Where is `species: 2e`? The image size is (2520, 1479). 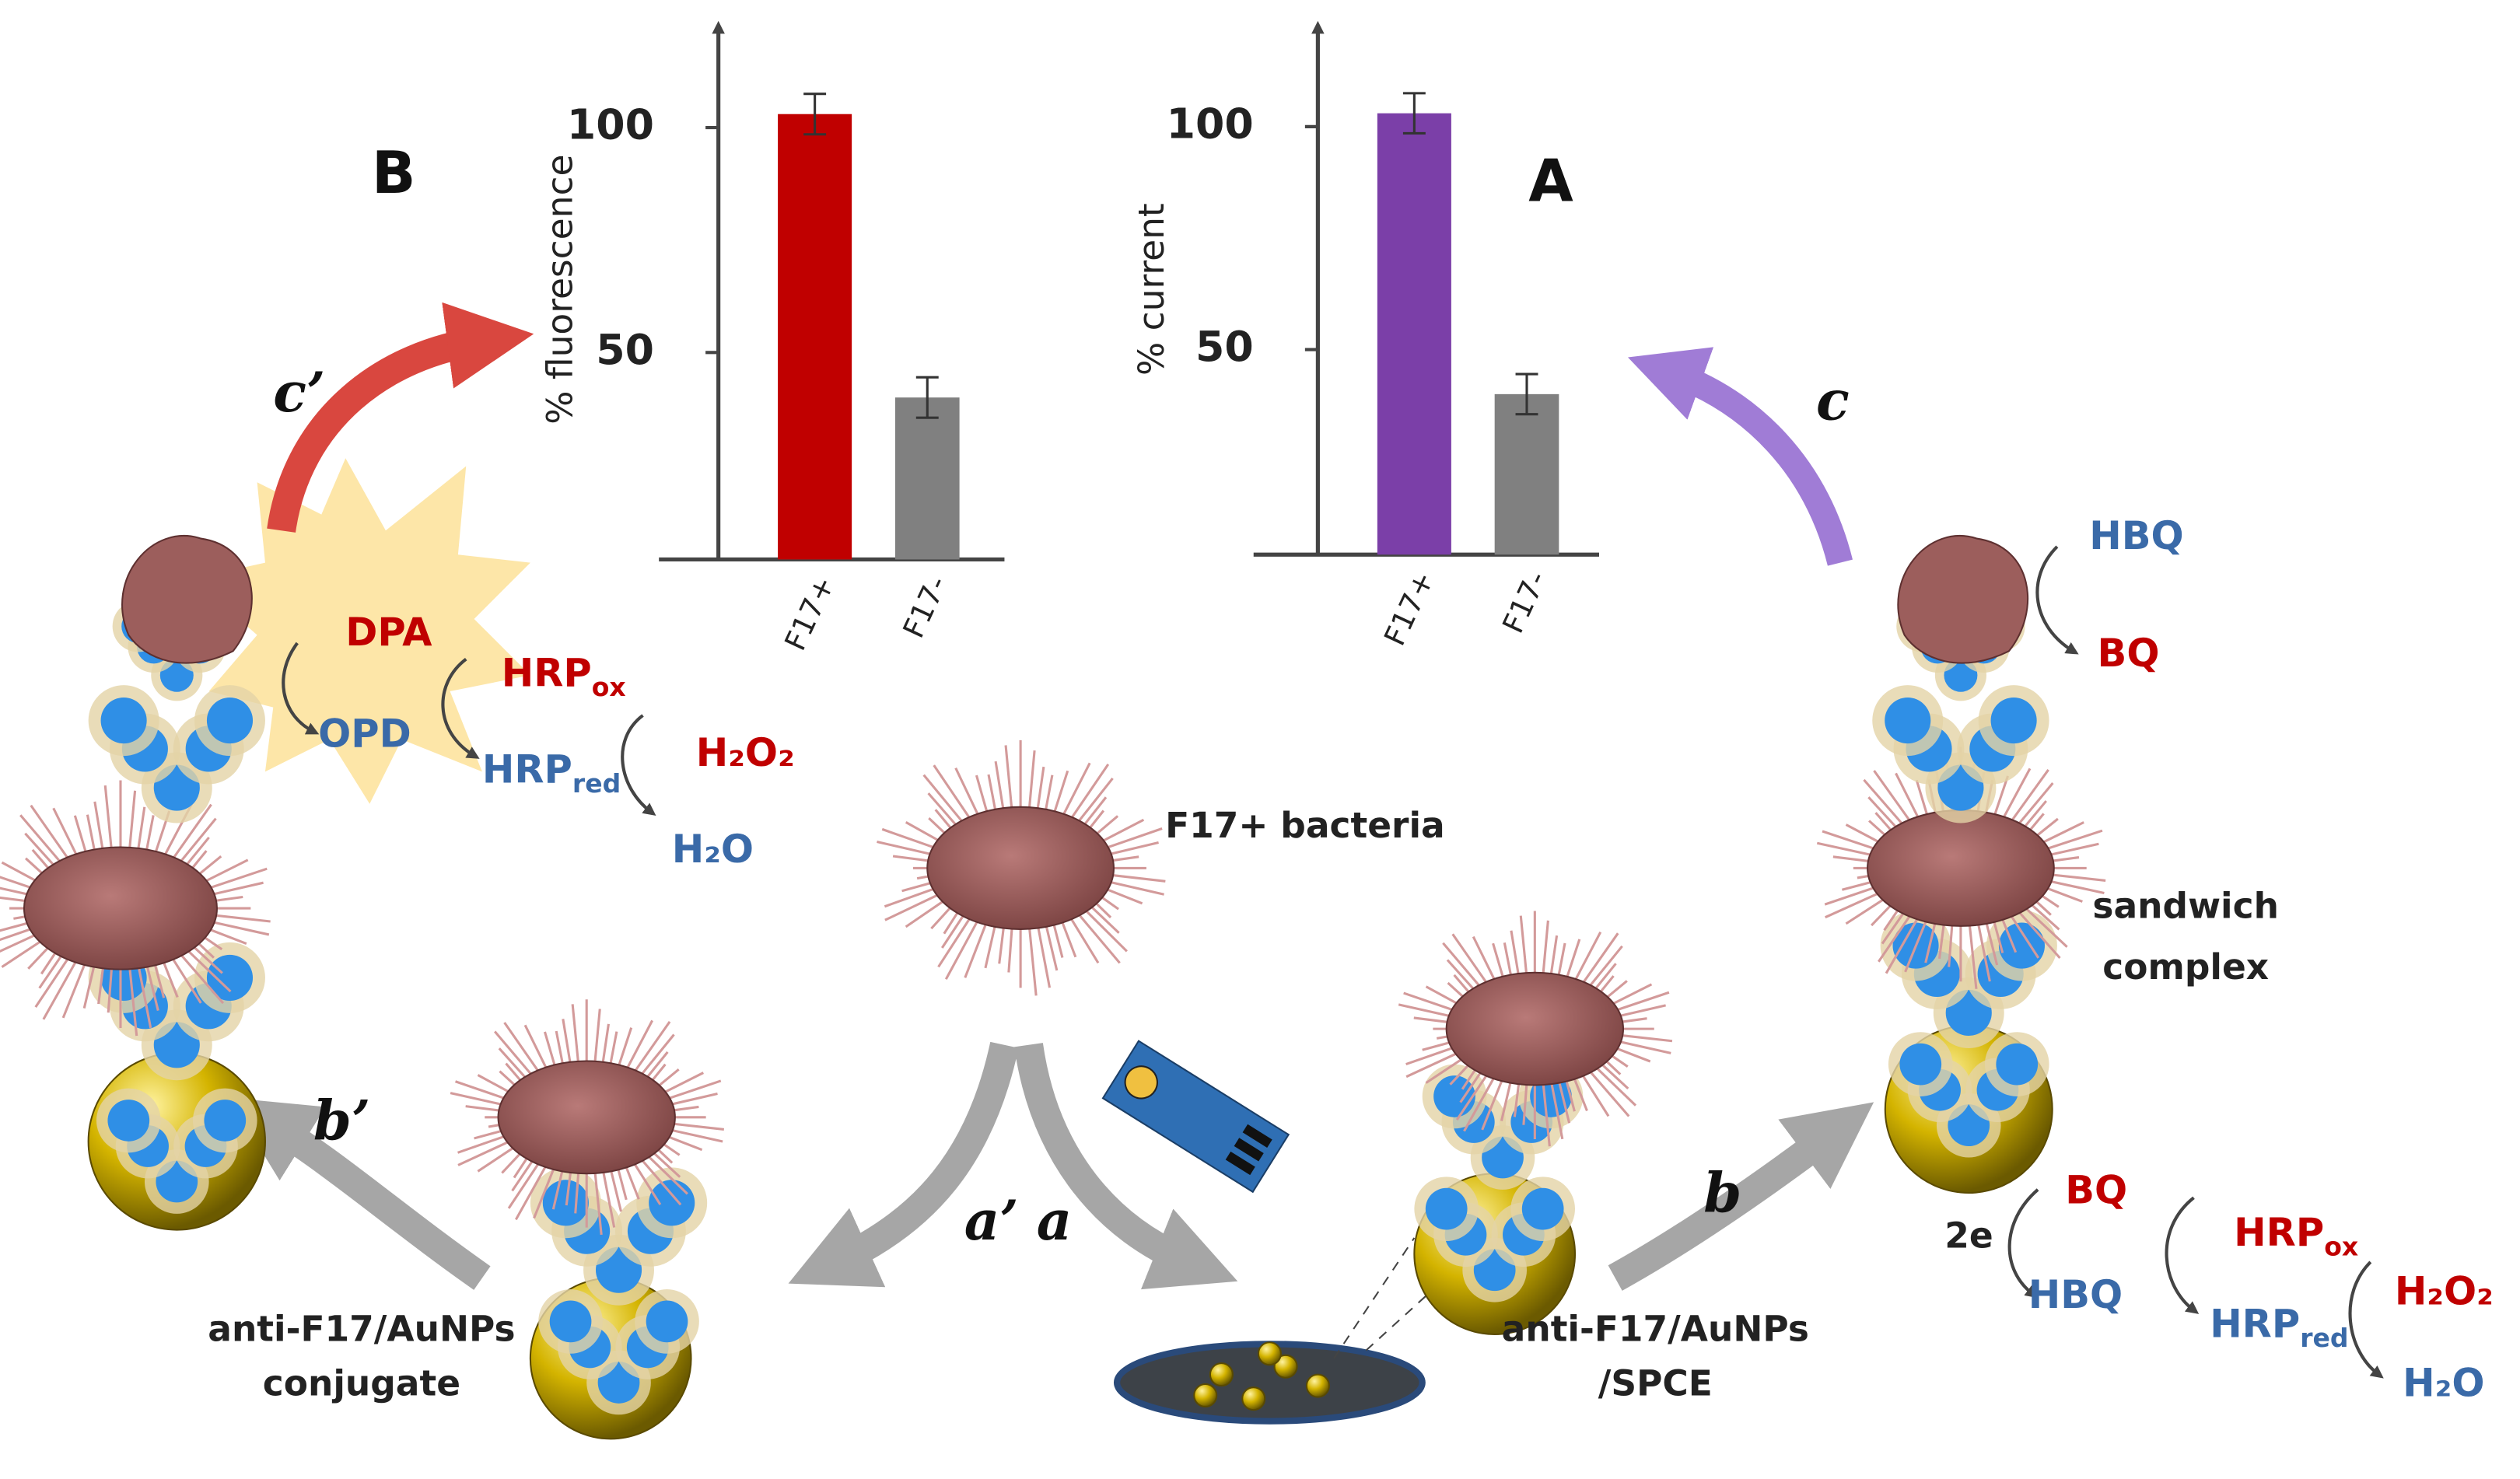 species: 2e is located at coordinates (1969, 1235).